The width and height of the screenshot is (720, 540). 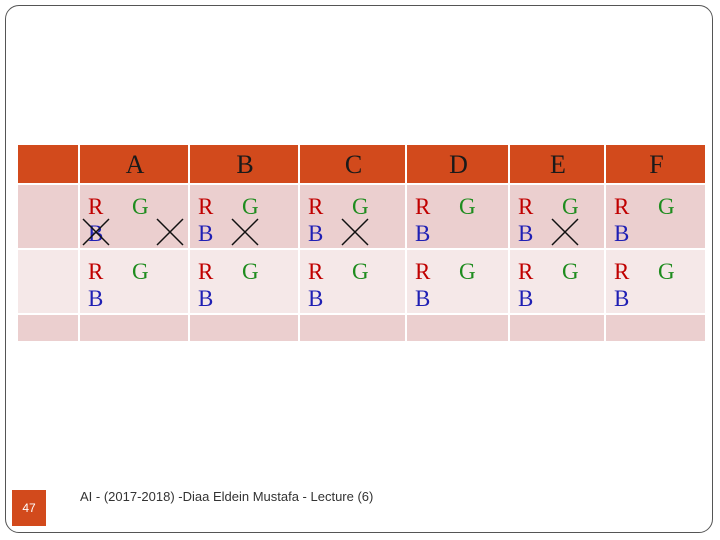 I want to click on column-header: C, so click(x=353, y=164).